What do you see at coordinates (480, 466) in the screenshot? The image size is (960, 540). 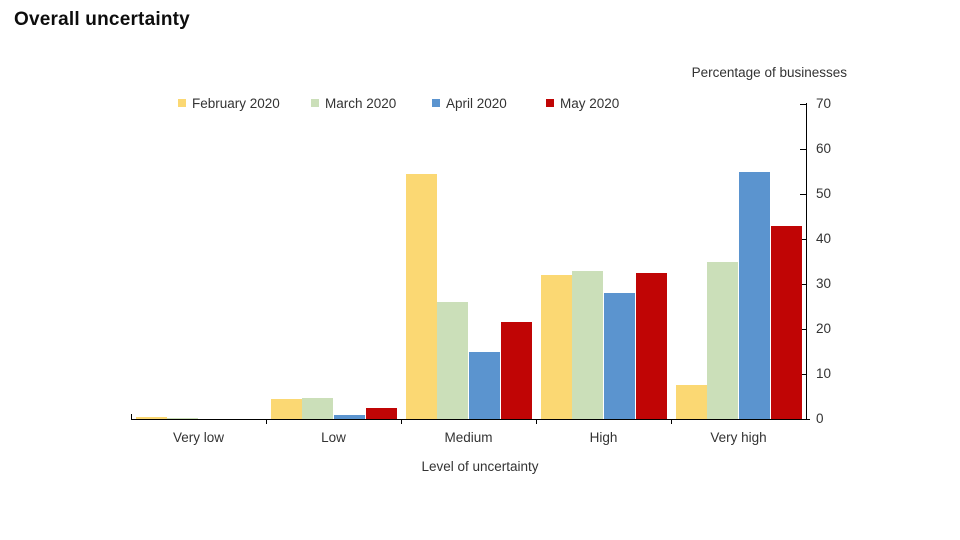 I see `x-axis-title: Level of uncertainty` at bounding box center [480, 466].